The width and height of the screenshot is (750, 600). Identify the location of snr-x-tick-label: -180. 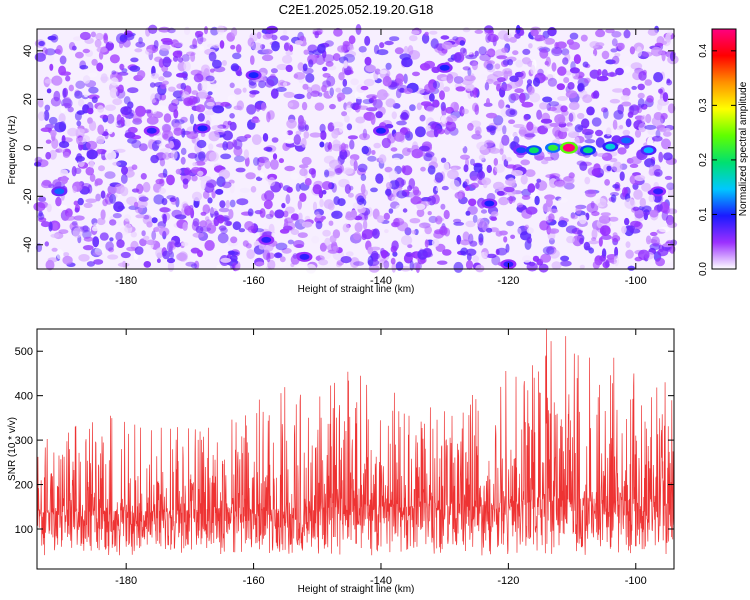
(126, 581).